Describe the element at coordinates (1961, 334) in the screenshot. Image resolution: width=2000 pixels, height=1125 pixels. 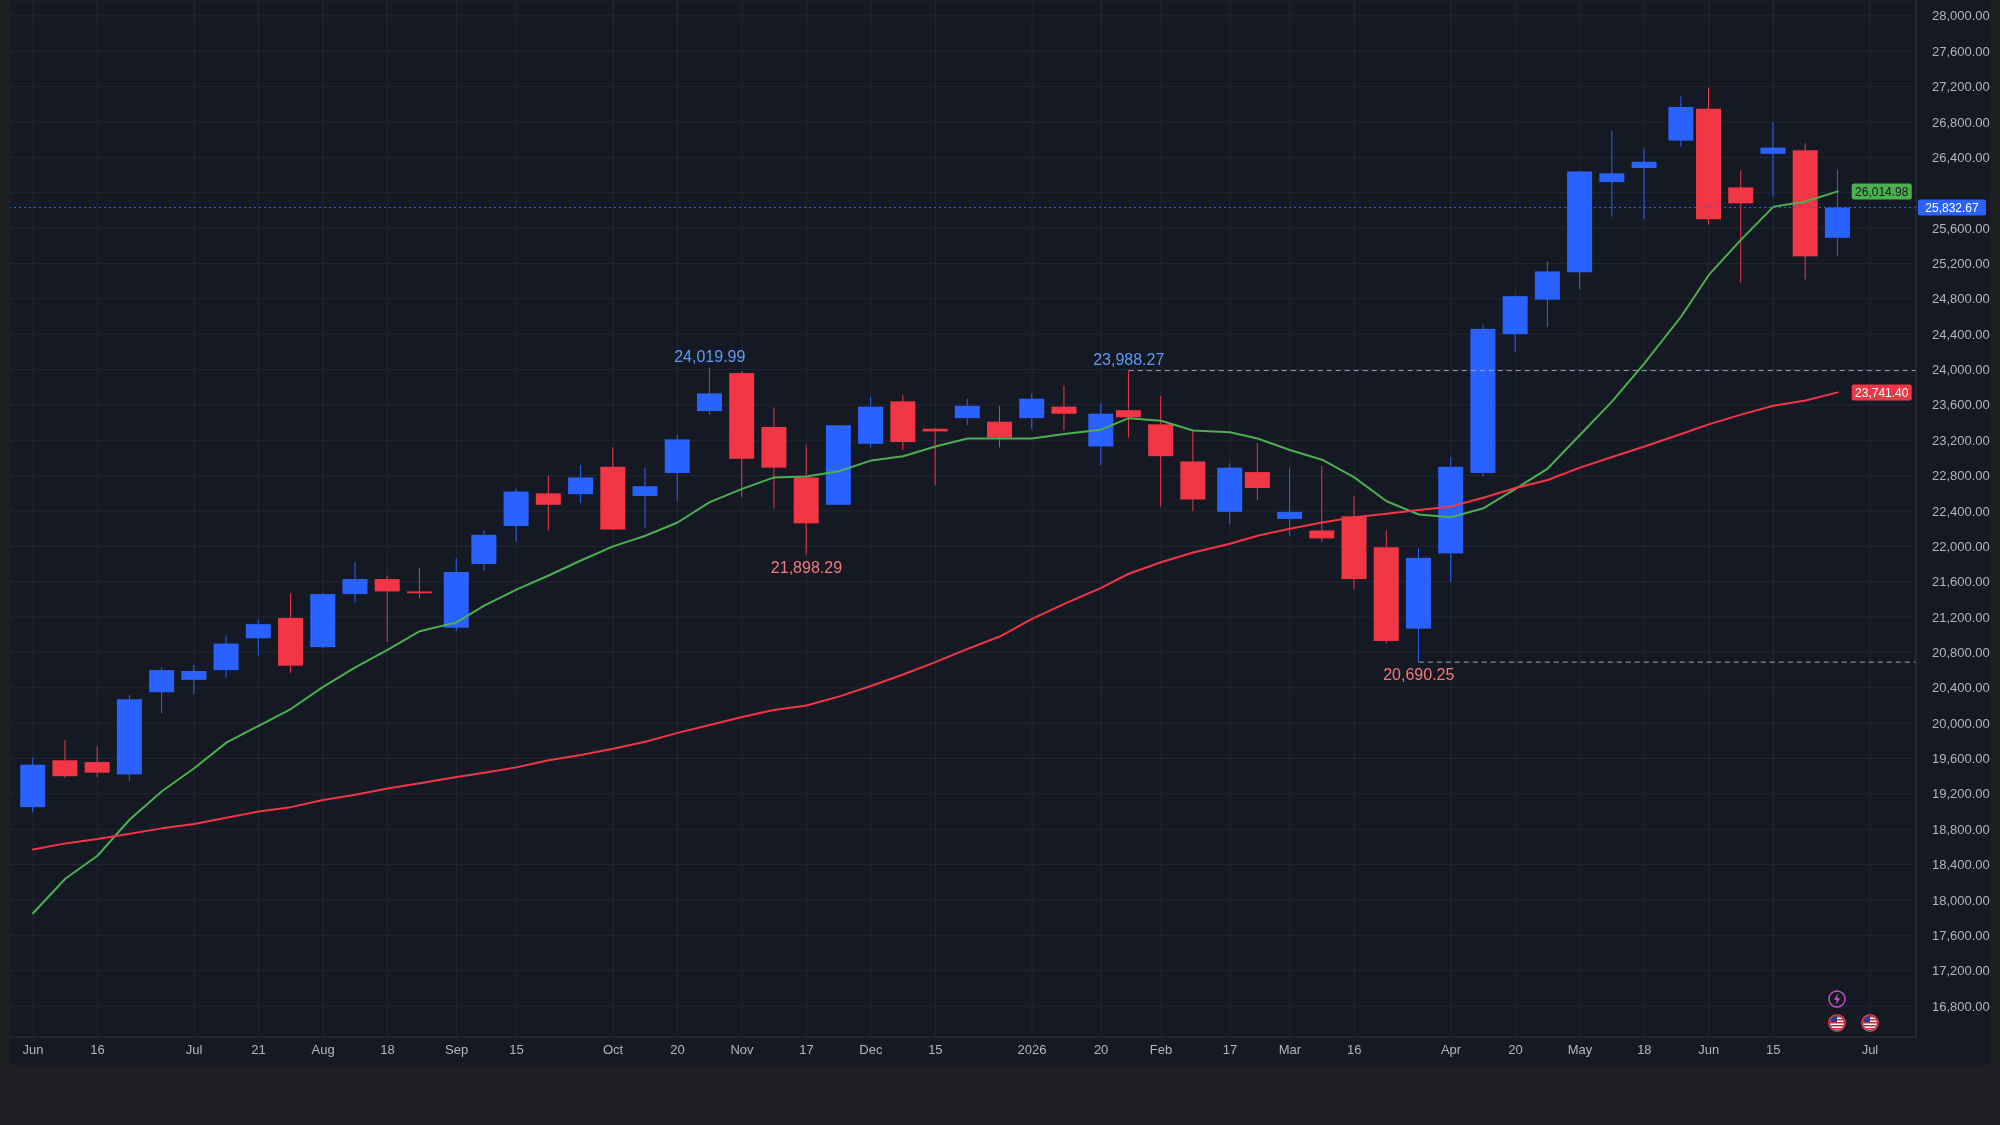
I see `y-tick-label: 24,400.00` at that location.